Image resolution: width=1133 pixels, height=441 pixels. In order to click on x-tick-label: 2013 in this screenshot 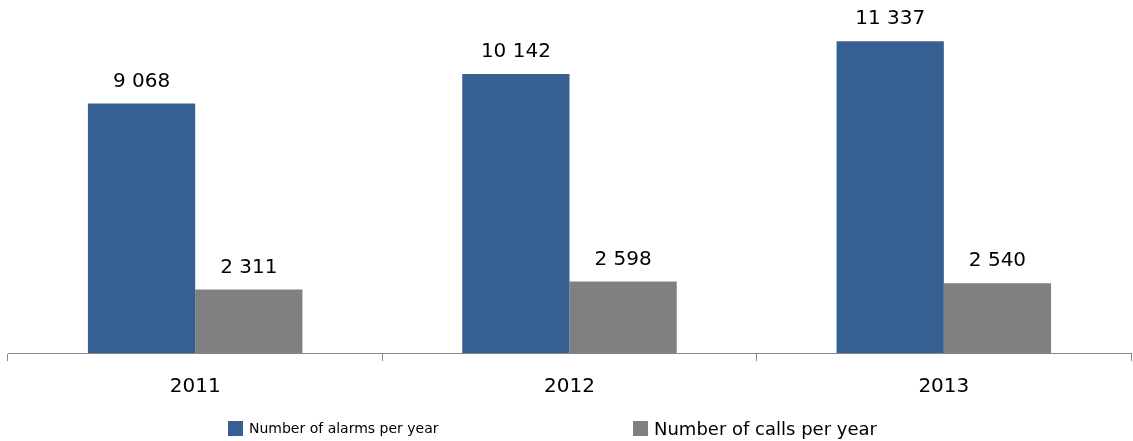, I will do `click(944, 385)`.